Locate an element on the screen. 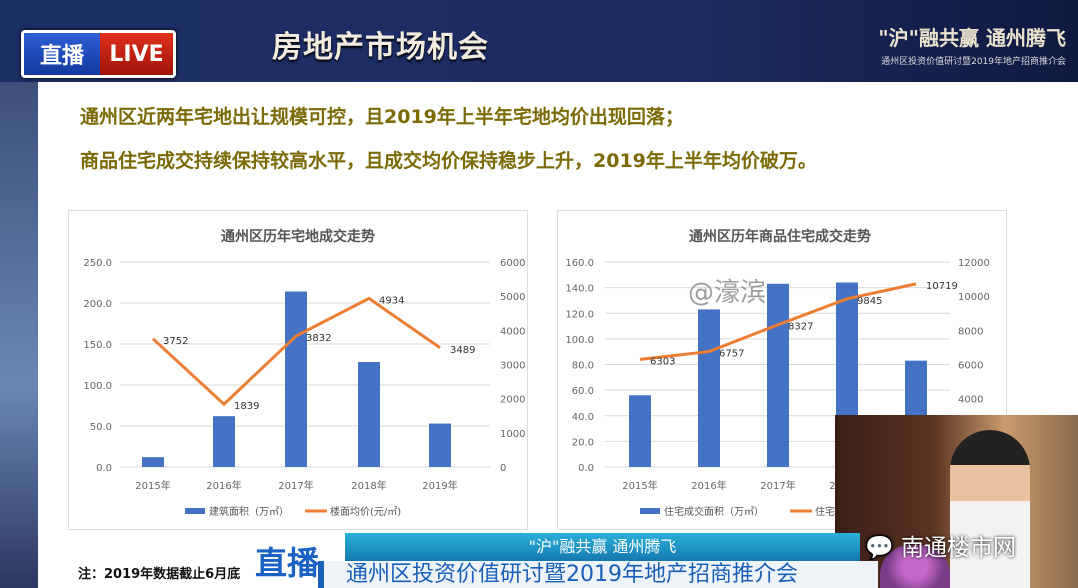 This screenshot has height=588, width=1078. x-tick: 2019年 is located at coordinates (439, 485).